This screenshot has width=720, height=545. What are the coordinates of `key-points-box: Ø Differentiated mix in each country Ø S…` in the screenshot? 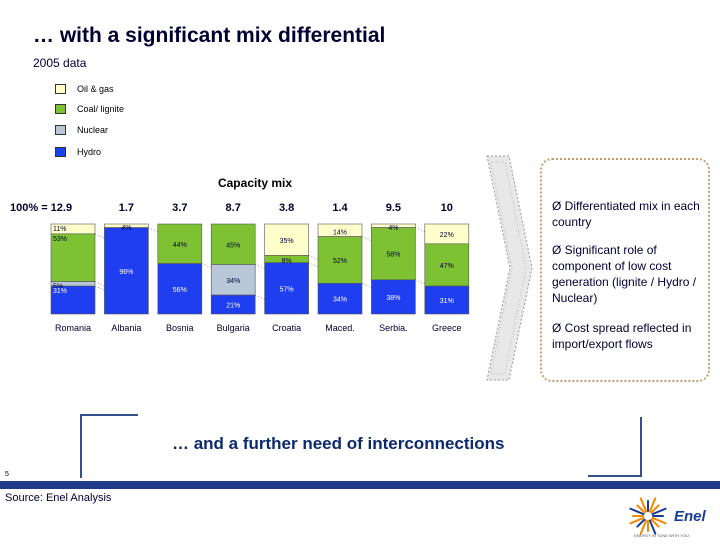 It's located at (625, 270).